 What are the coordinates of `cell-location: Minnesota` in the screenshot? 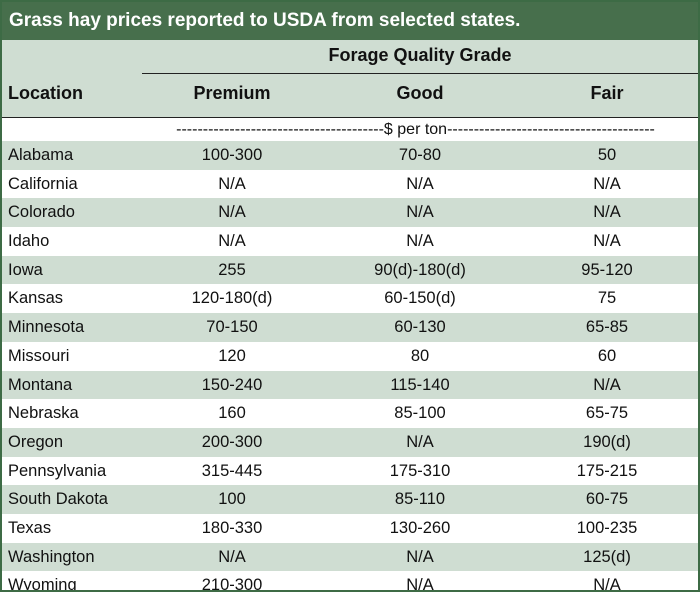 It's located at (46, 327).